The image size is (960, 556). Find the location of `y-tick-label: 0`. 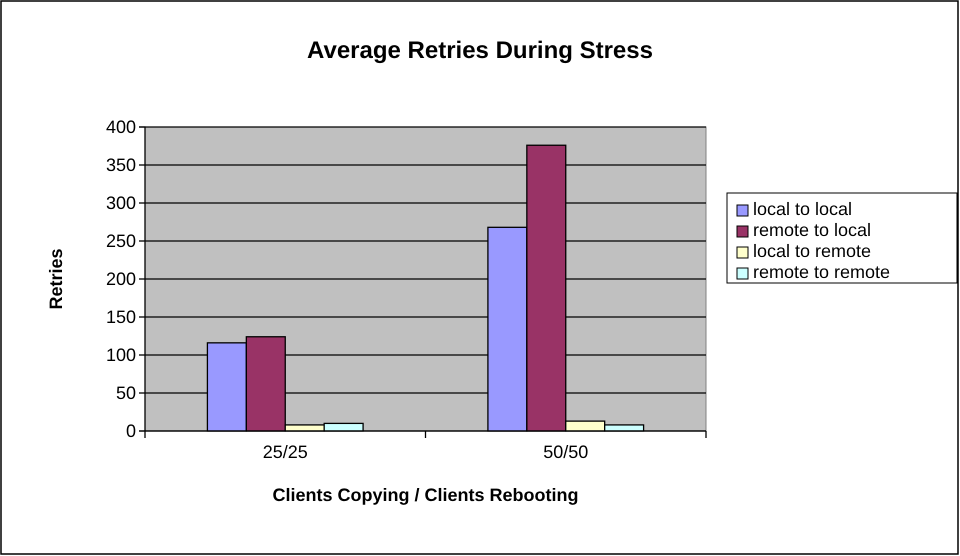

y-tick-label: 0 is located at coordinates (131, 430).